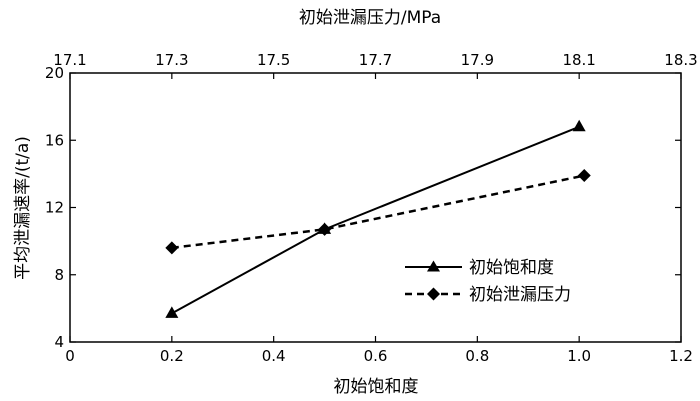  I want to click on top-axis-tick-label: 17.3, so click(171, 60).